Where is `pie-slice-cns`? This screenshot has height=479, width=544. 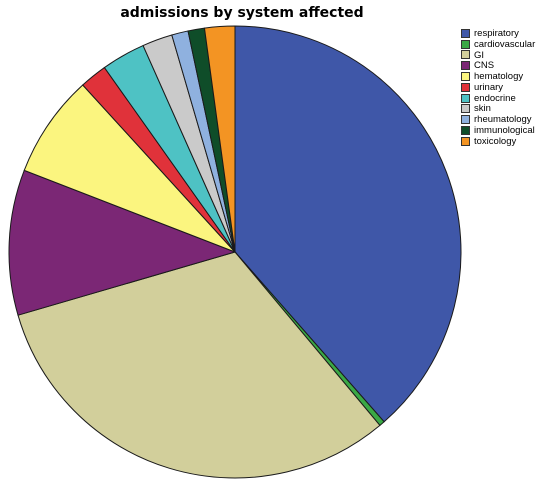
pie-slice-cns is located at coordinates (122, 242).